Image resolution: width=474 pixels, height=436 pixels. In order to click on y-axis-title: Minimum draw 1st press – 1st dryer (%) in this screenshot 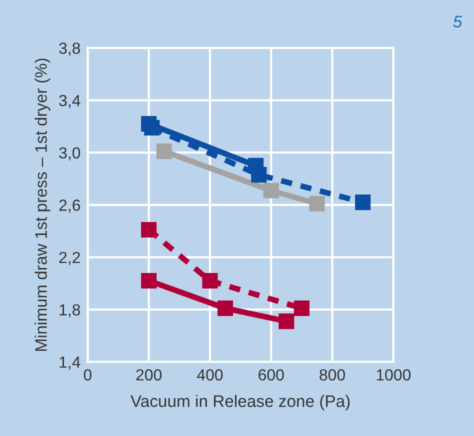, I will do `click(42, 204)`.